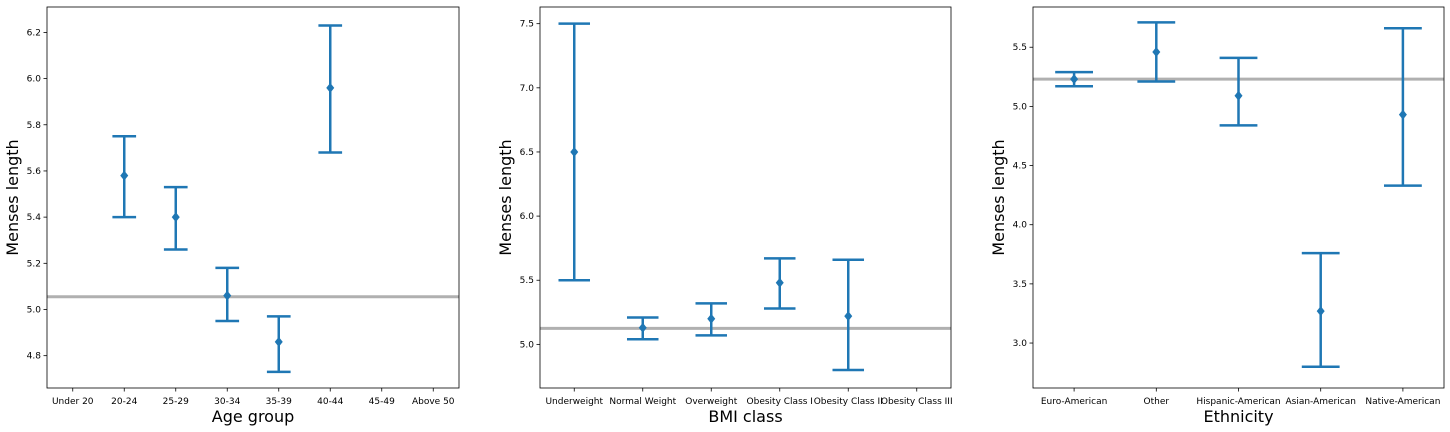 The height and width of the screenshot is (432, 1450). I want to click on x-tick-label: 25-29, so click(176, 402).